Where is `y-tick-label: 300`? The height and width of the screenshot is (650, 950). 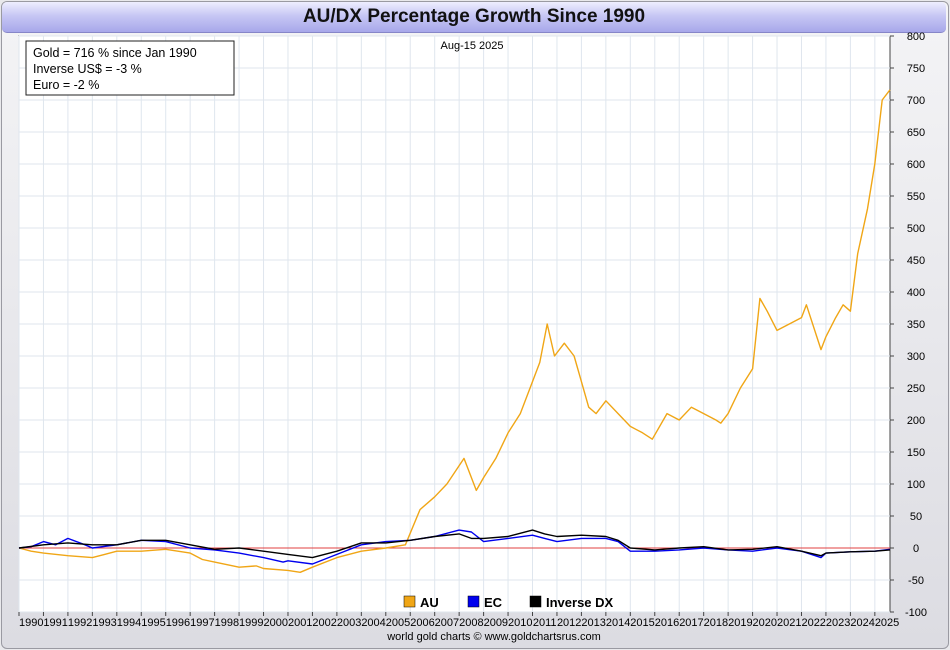
y-tick-label: 300 is located at coordinates (916, 357).